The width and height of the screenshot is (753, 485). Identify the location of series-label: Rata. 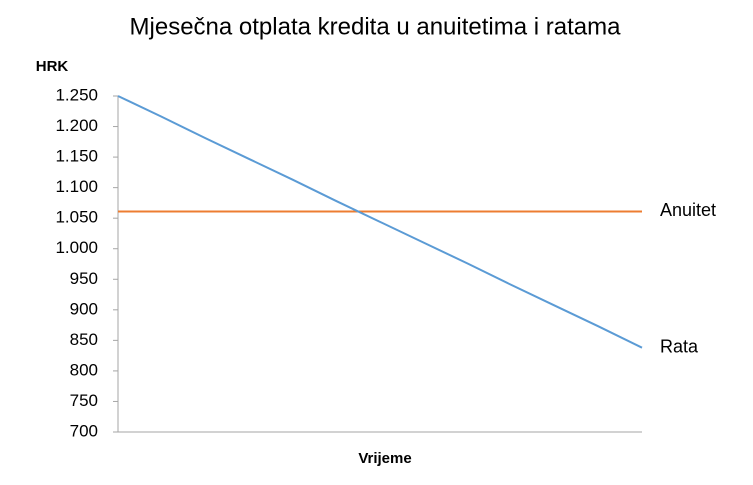
(679, 346).